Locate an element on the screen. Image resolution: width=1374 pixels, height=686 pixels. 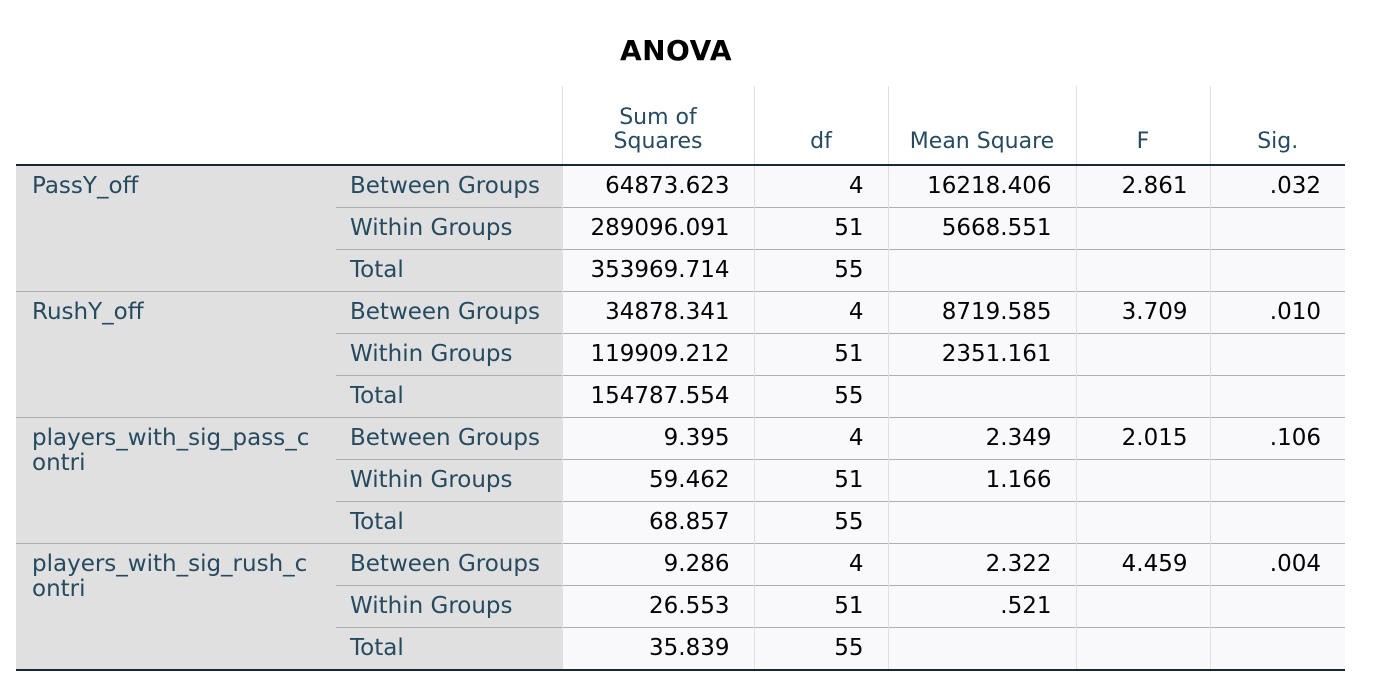
variable-label: players_with_sig_rush_contri is located at coordinates (176, 607).